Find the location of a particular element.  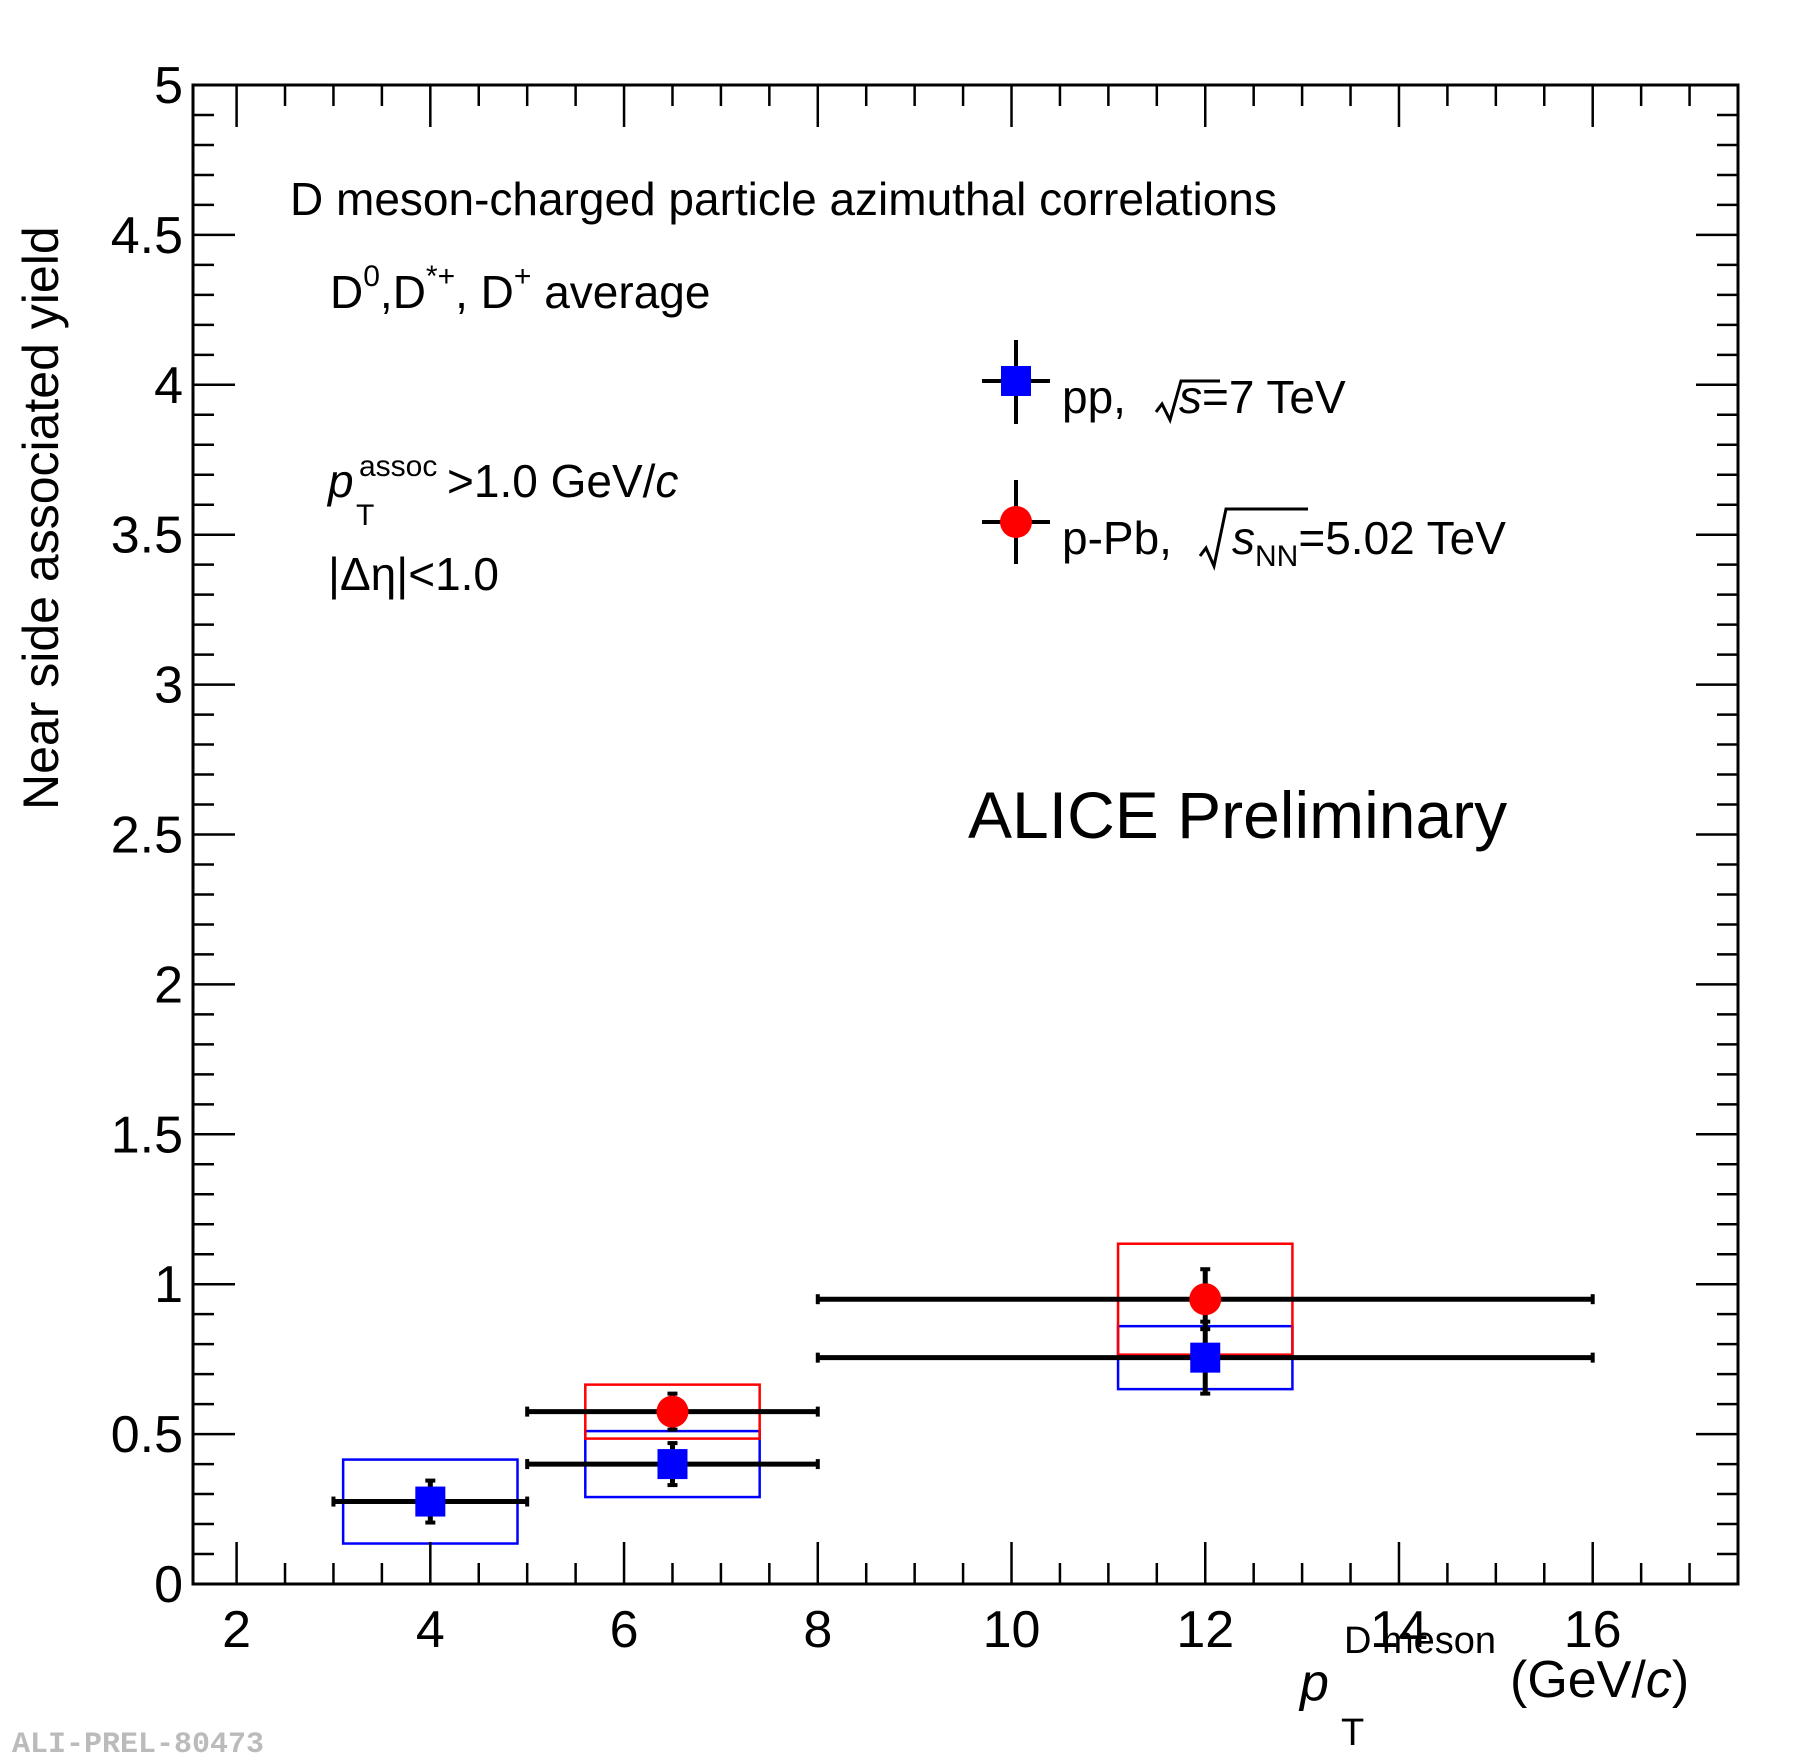

x-tick-label: 10 is located at coordinates (1012, 1630).